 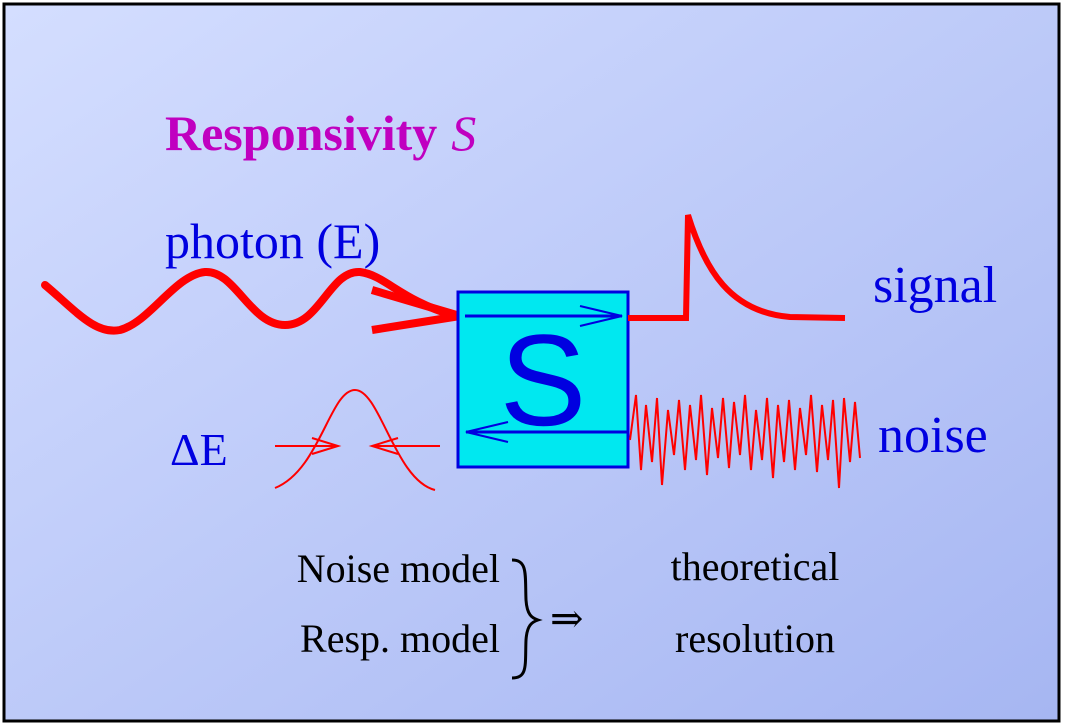 I want to click on resp-model-label: Resp. model, so click(x=400, y=638).